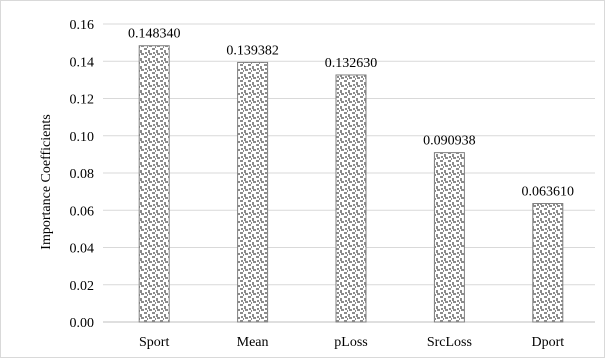 Image resolution: width=605 pixels, height=358 pixels. I want to click on data-label-sport: 0.148340, so click(154, 34).